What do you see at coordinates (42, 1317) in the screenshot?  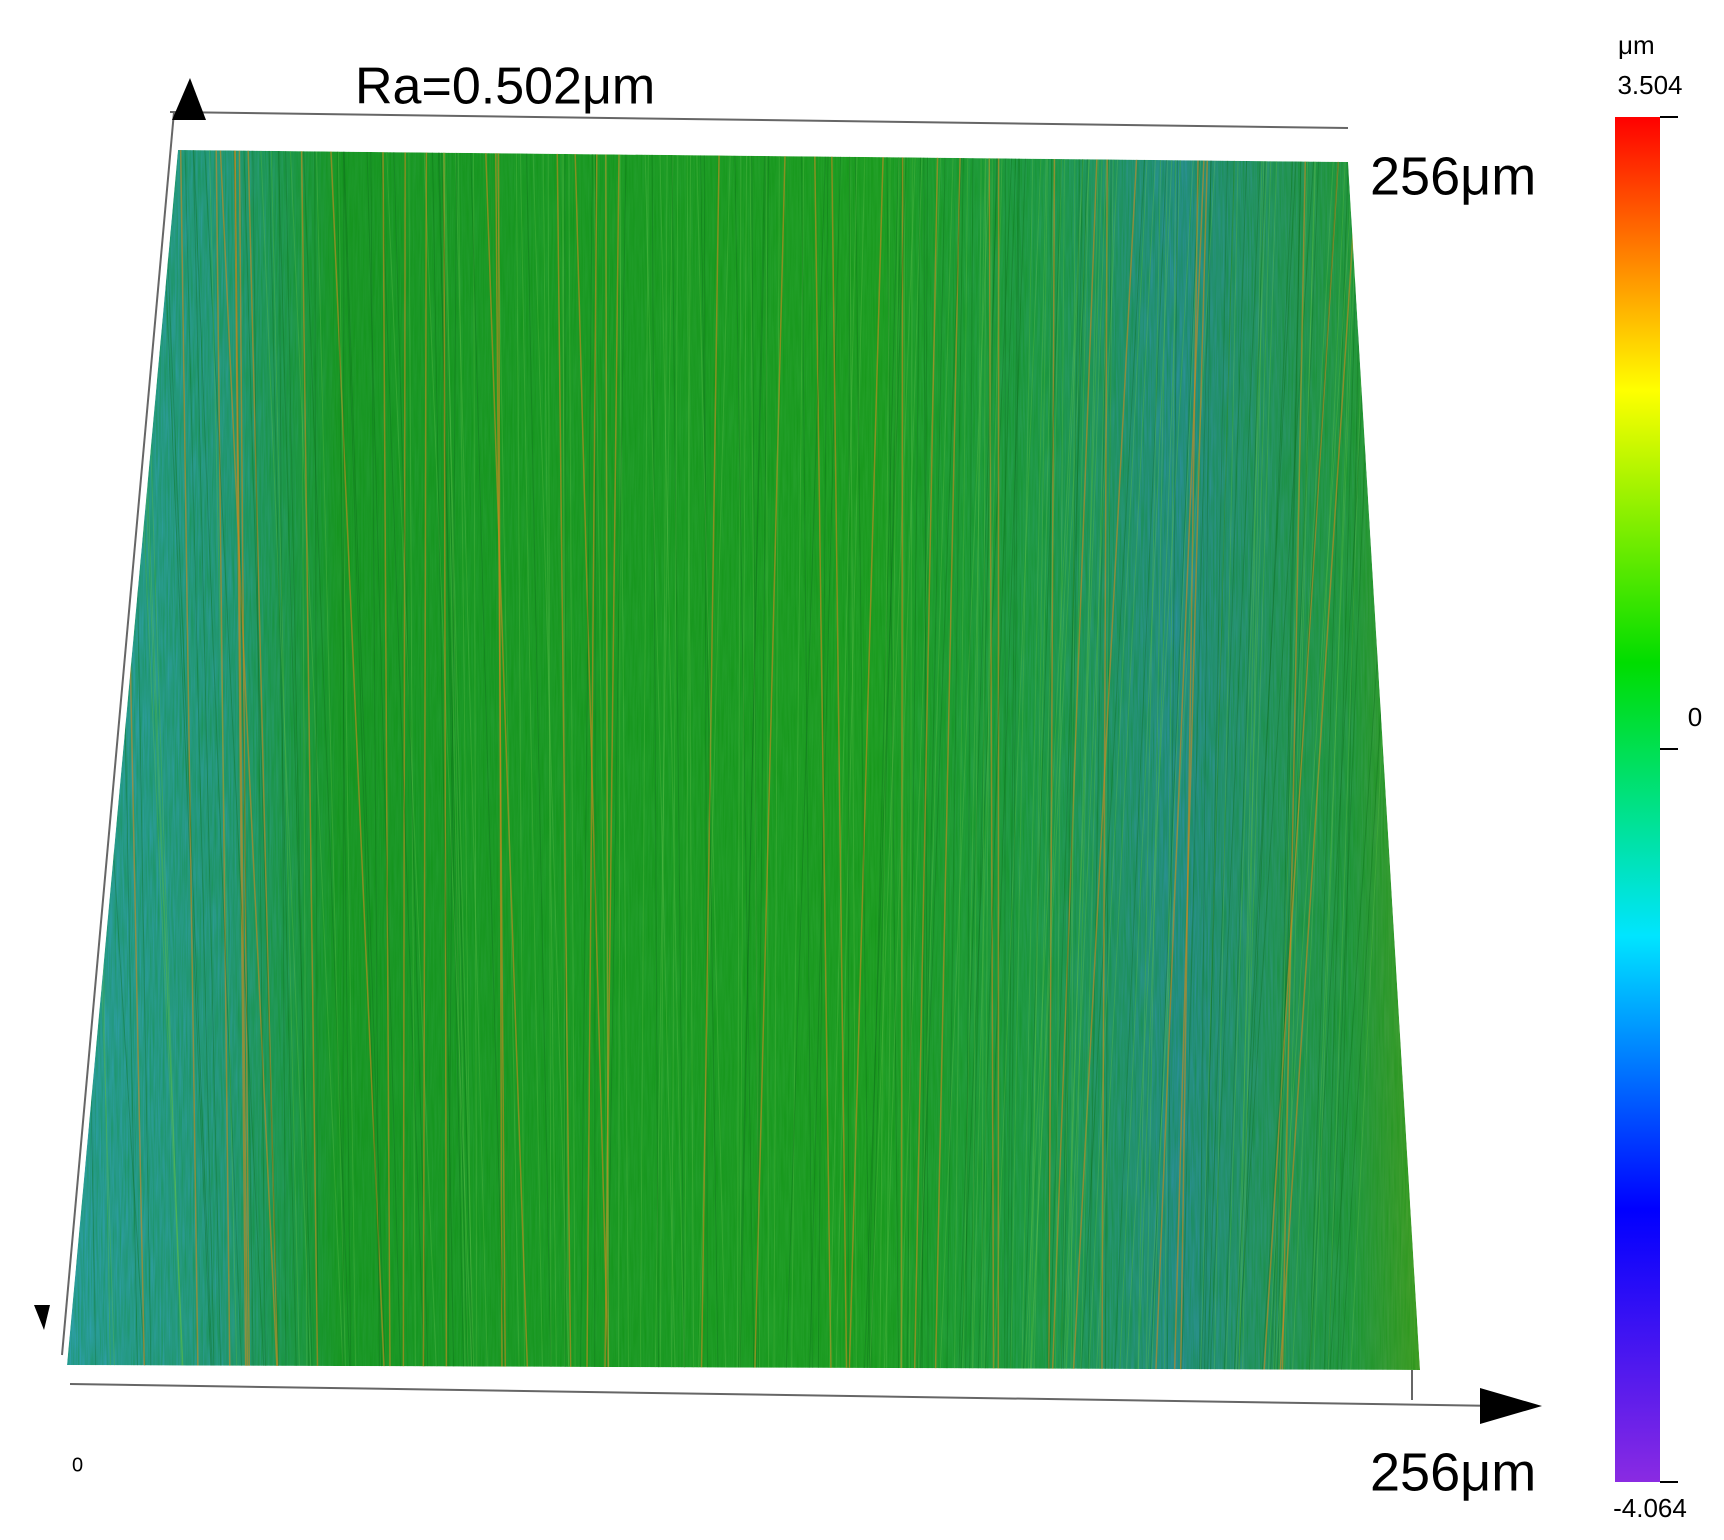 I see `z-arrow` at bounding box center [42, 1317].